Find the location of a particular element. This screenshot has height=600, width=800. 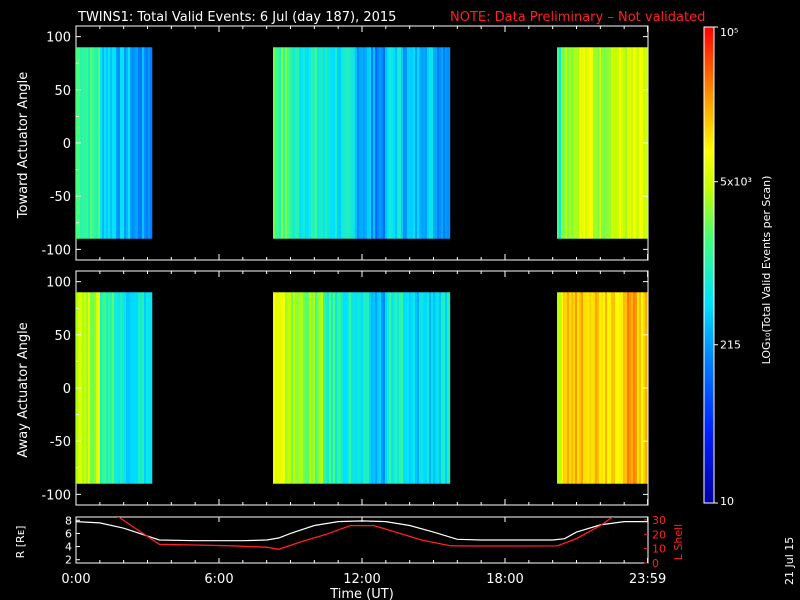

colorbar-gradient is located at coordinates (709, 265).